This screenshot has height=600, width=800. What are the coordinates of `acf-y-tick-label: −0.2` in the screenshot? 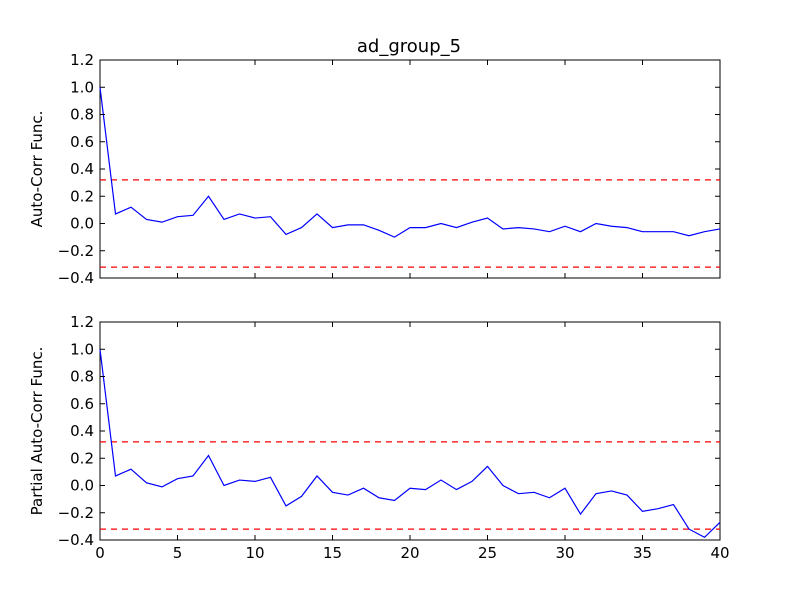 It's located at (76, 251).